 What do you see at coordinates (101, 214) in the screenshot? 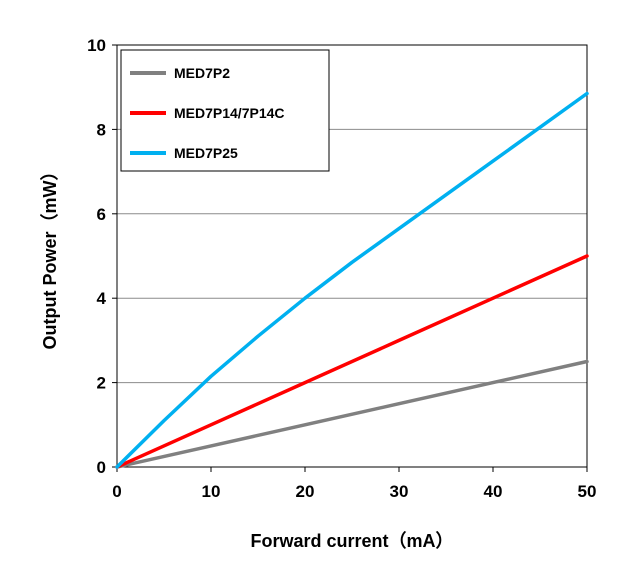
I see `y-tick-label: 6` at bounding box center [101, 214].